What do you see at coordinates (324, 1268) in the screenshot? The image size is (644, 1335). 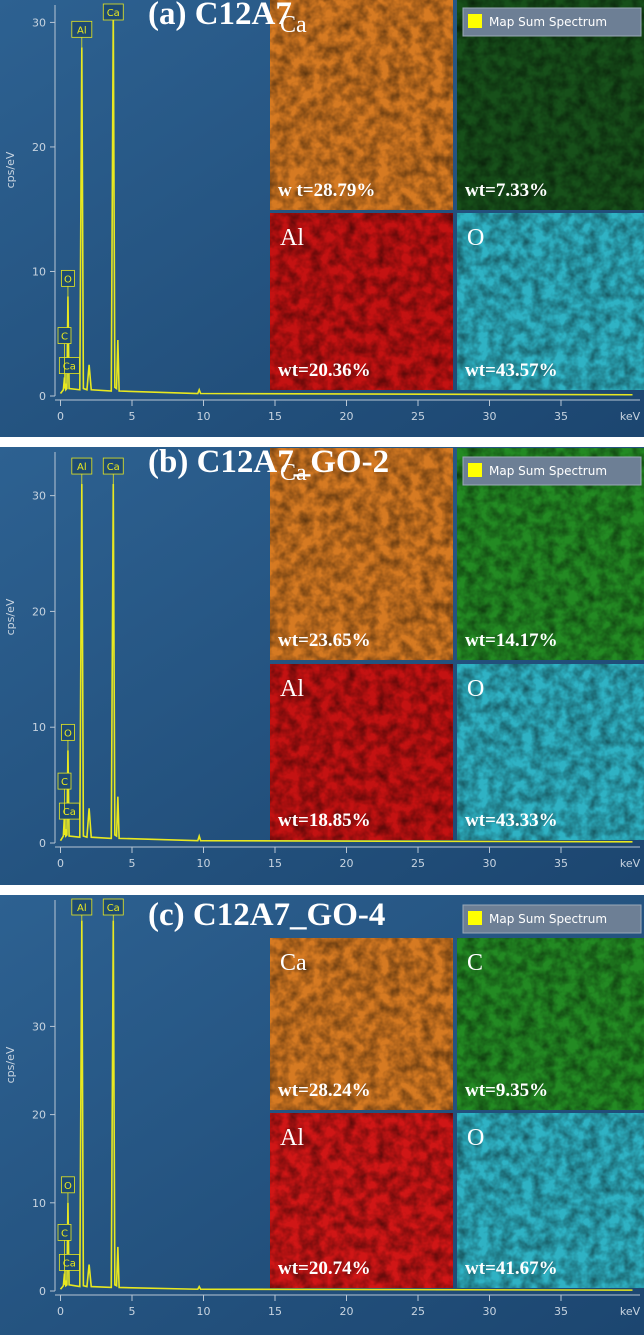 I see `map-wt: wt=20.74%` at bounding box center [324, 1268].